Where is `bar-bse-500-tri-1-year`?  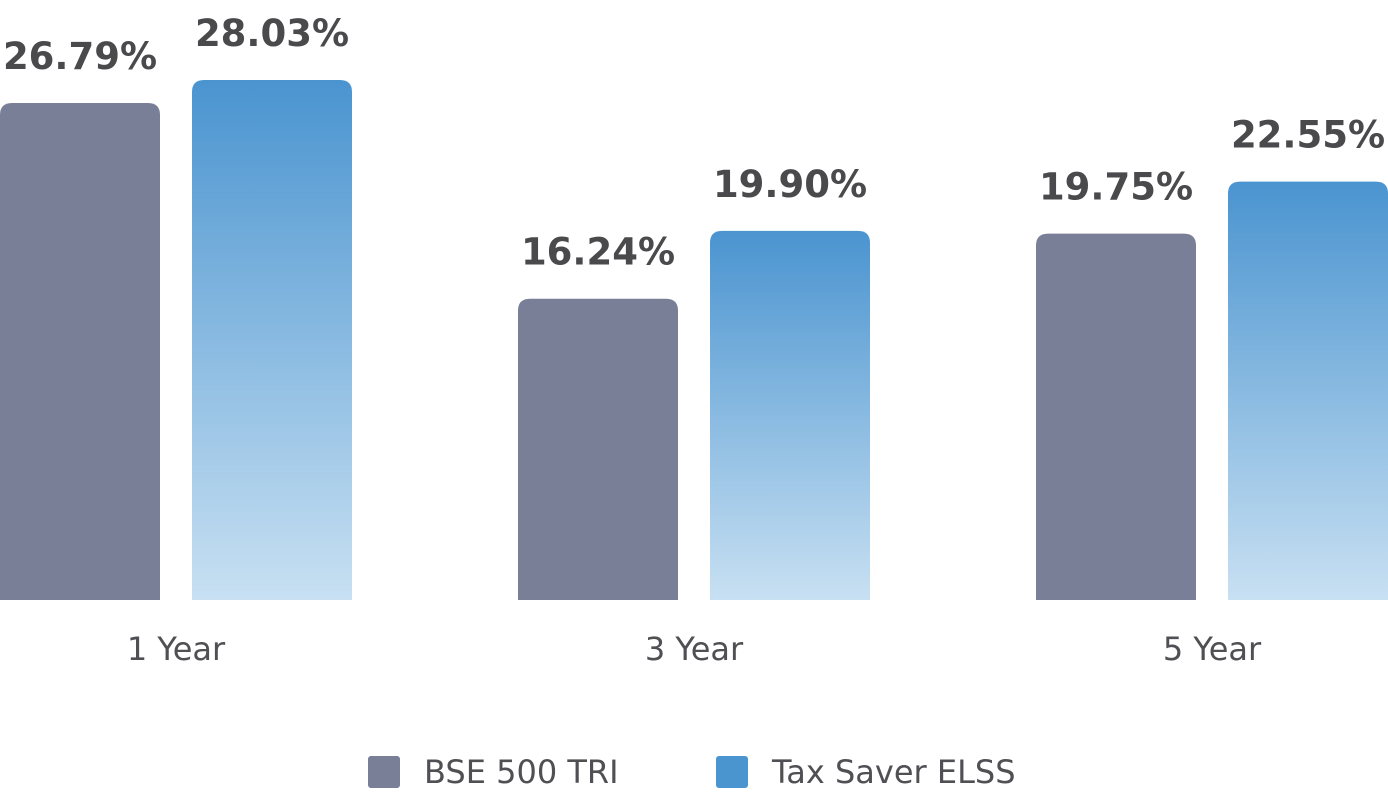 bar-bse-500-tri-1-year is located at coordinates (80, 352).